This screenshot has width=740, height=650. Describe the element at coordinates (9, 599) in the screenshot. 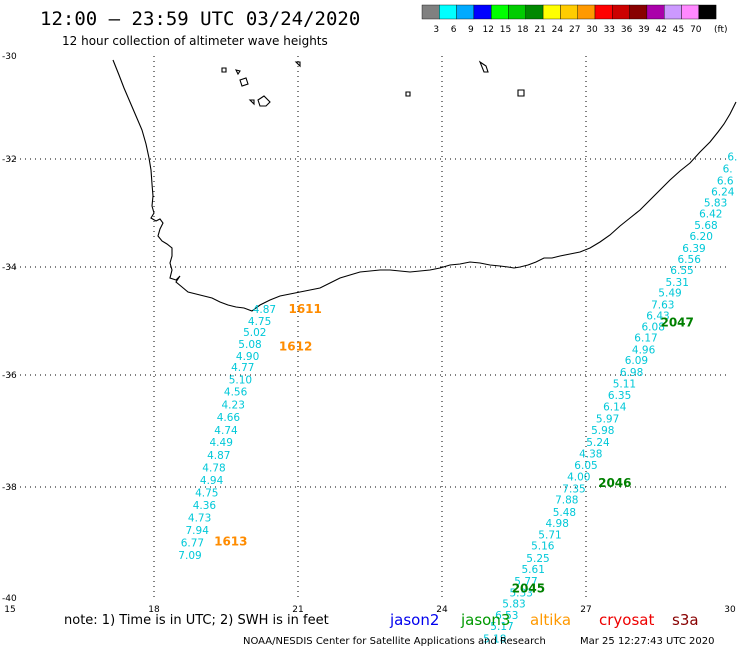

I see `y-tick-label: -40` at that location.